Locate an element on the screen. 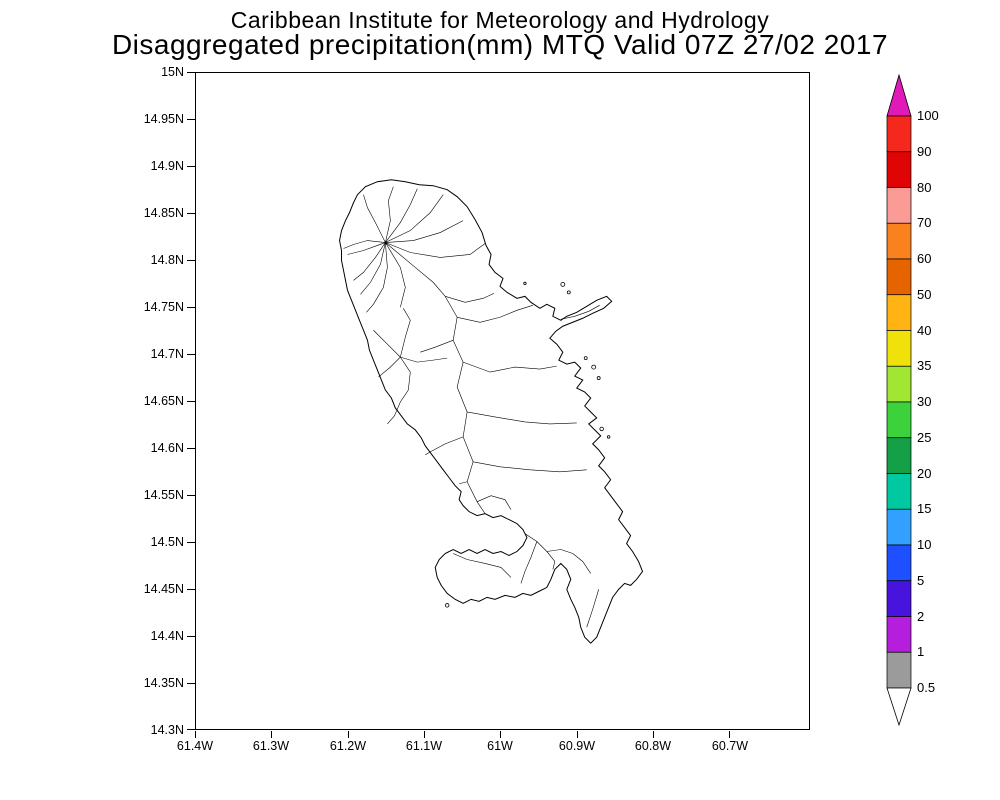 The height and width of the screenshot is (800, 1000). colorbar-label: 1 is located at coordinates (921, 651).